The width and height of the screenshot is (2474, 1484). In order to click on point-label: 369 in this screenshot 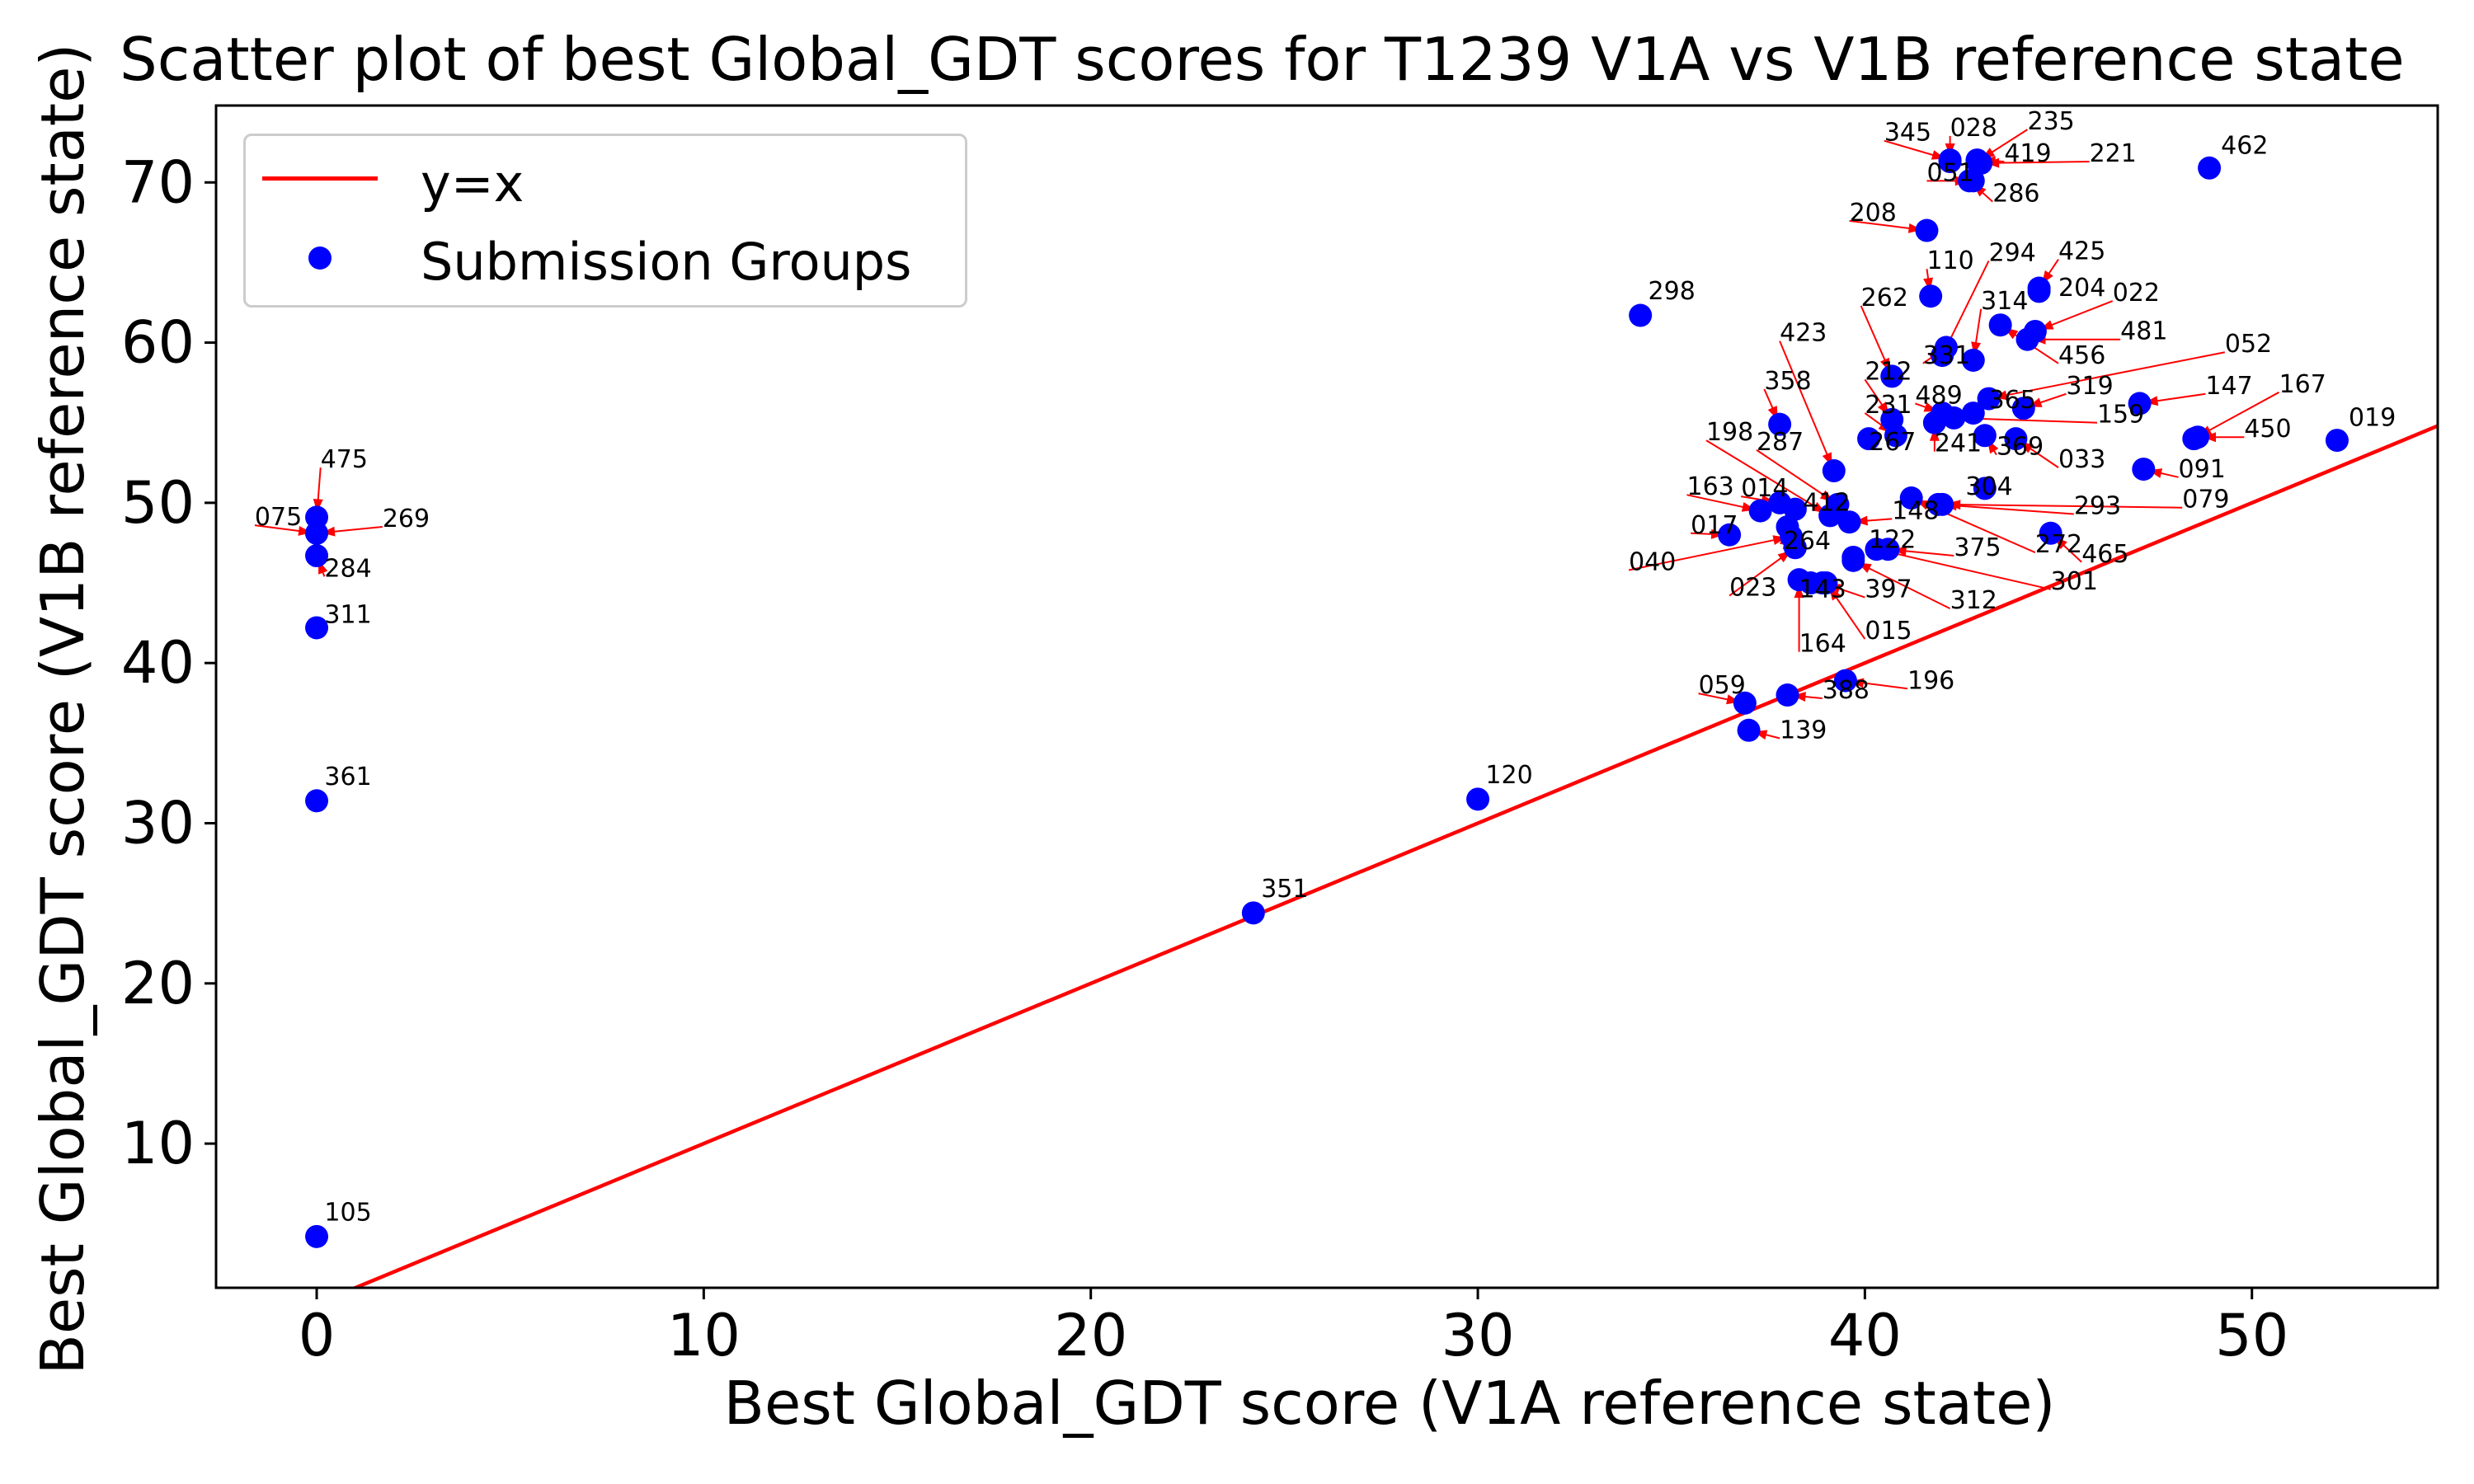, I will do `click(2020, 447)`.